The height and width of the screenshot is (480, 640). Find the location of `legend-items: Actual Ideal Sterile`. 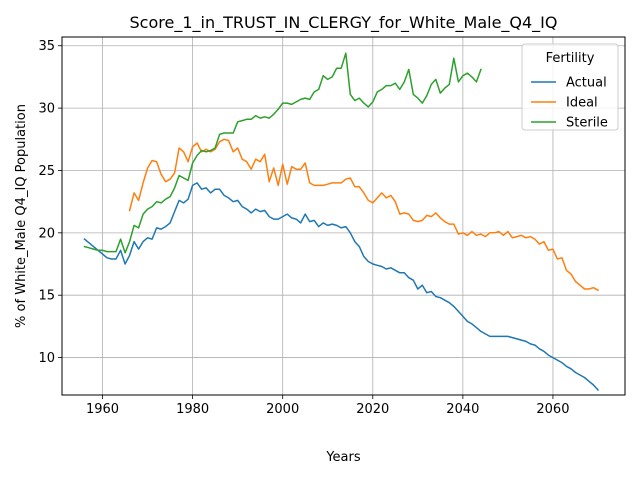

legend-items: Actual Ideal Sterile is located at coordinates (569, 103).